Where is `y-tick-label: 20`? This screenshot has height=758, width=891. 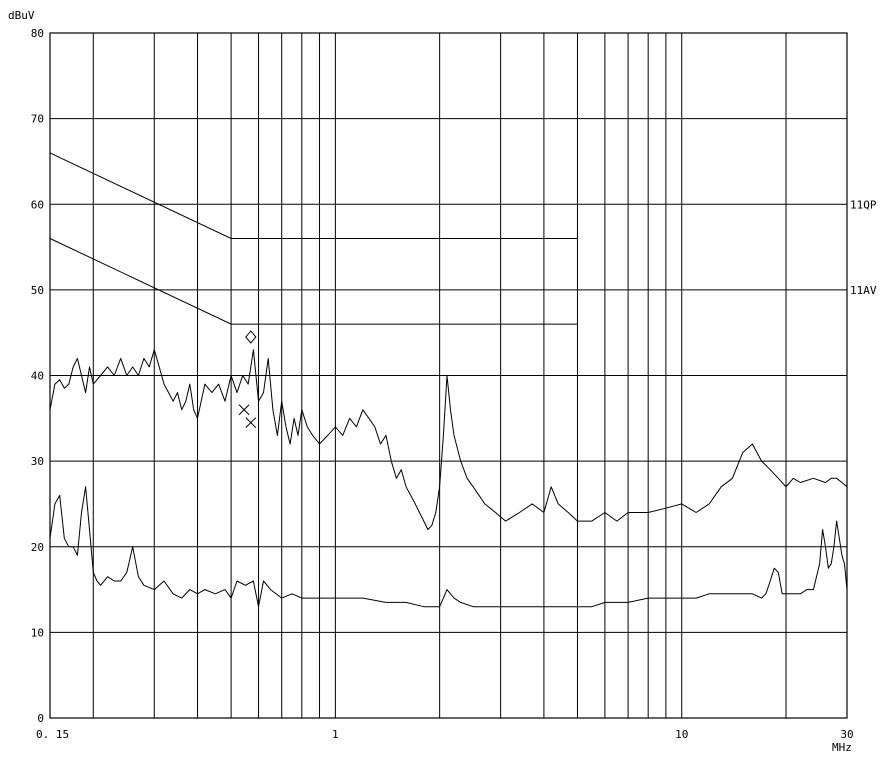 y-tick-label: 20 is located at coordinates (37, 547).